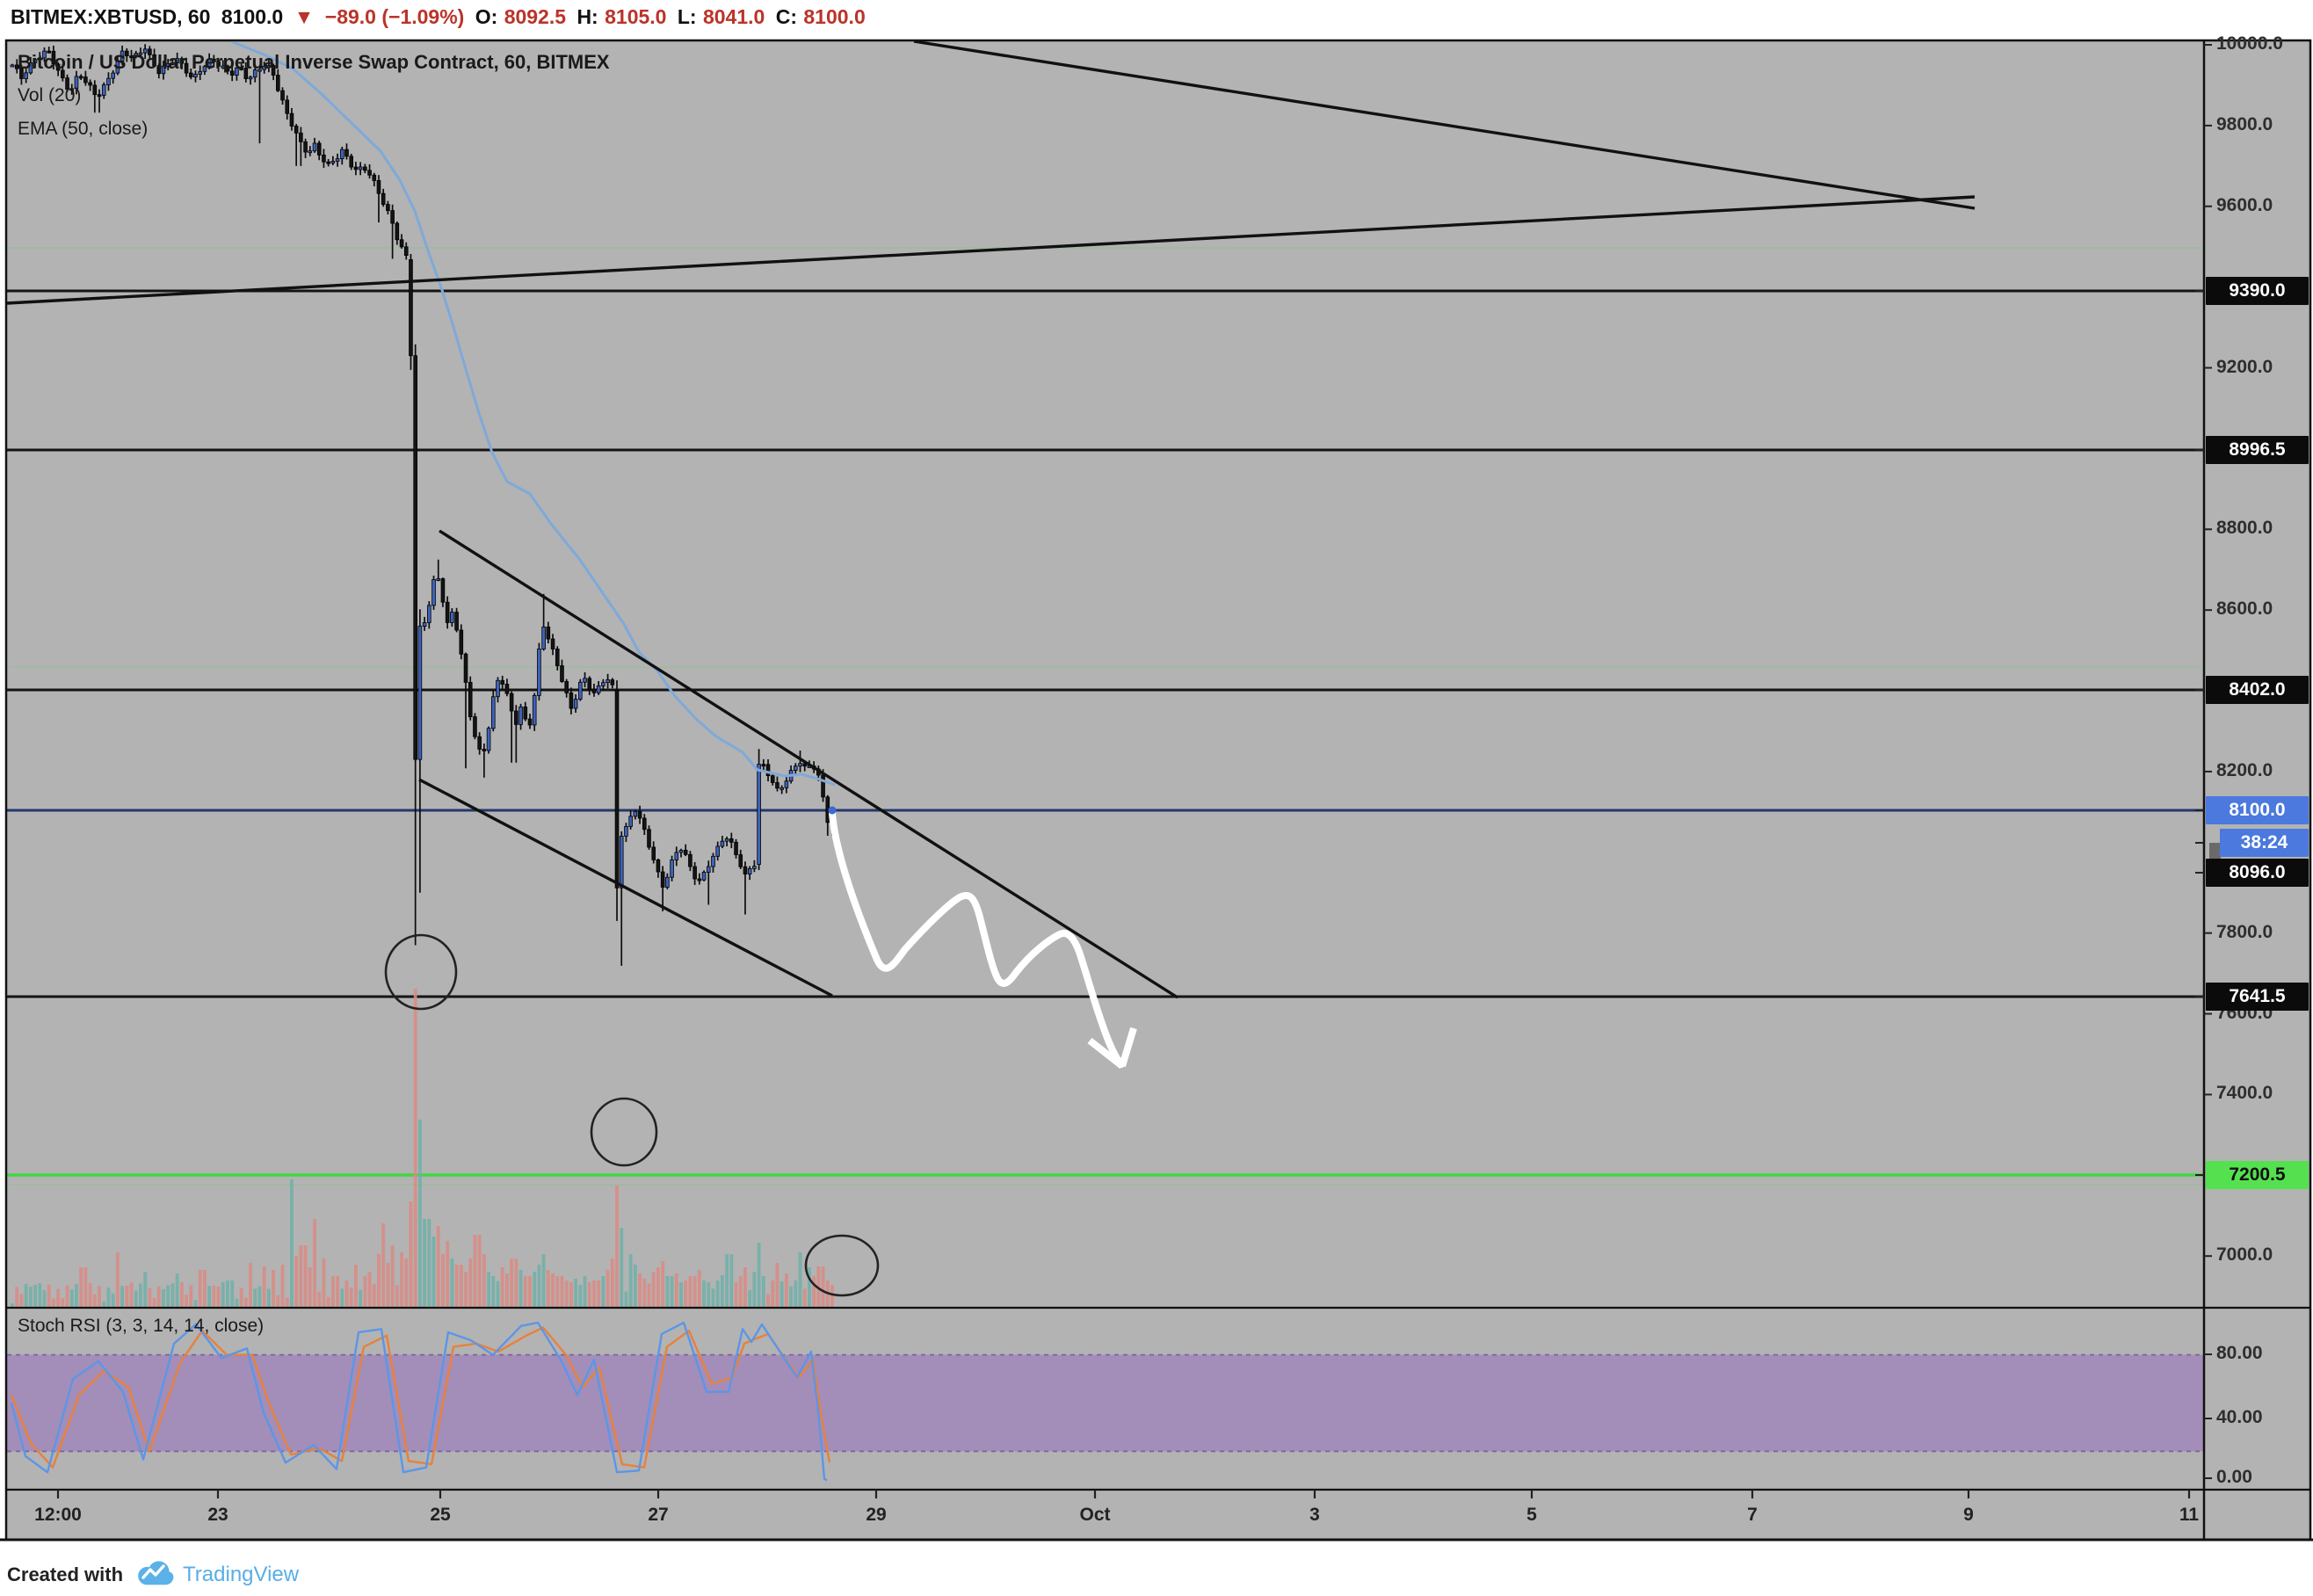 The width and height of the screenshot is (2313, 1596). Describe the element at coordinates (2257, 1175) in the screenshot. I see `green-level-badge: 7200.5` at that location.